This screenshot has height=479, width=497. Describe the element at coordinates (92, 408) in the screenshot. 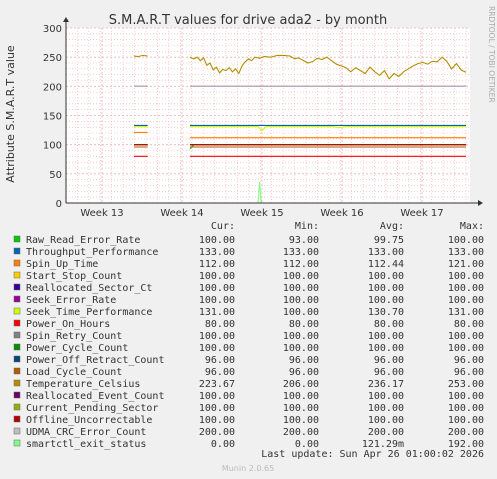

I see `legend-name: Current_Pending_Sector` at that location.